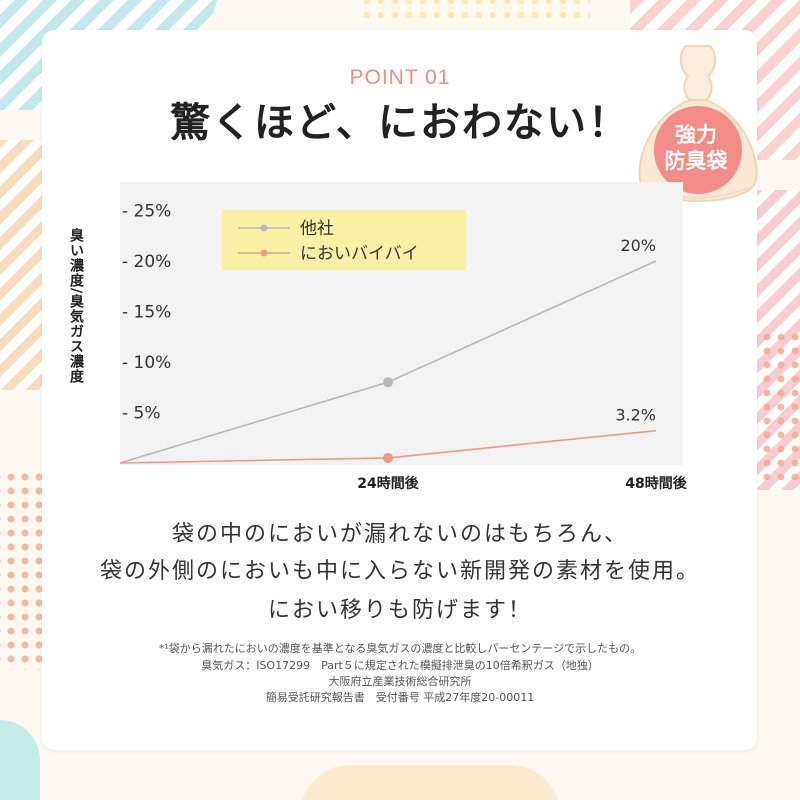  What do you see at coordinates (146, 313) in the screenshot?
I see `y-tick-label: - 15%` at bounding box center [146, 313].